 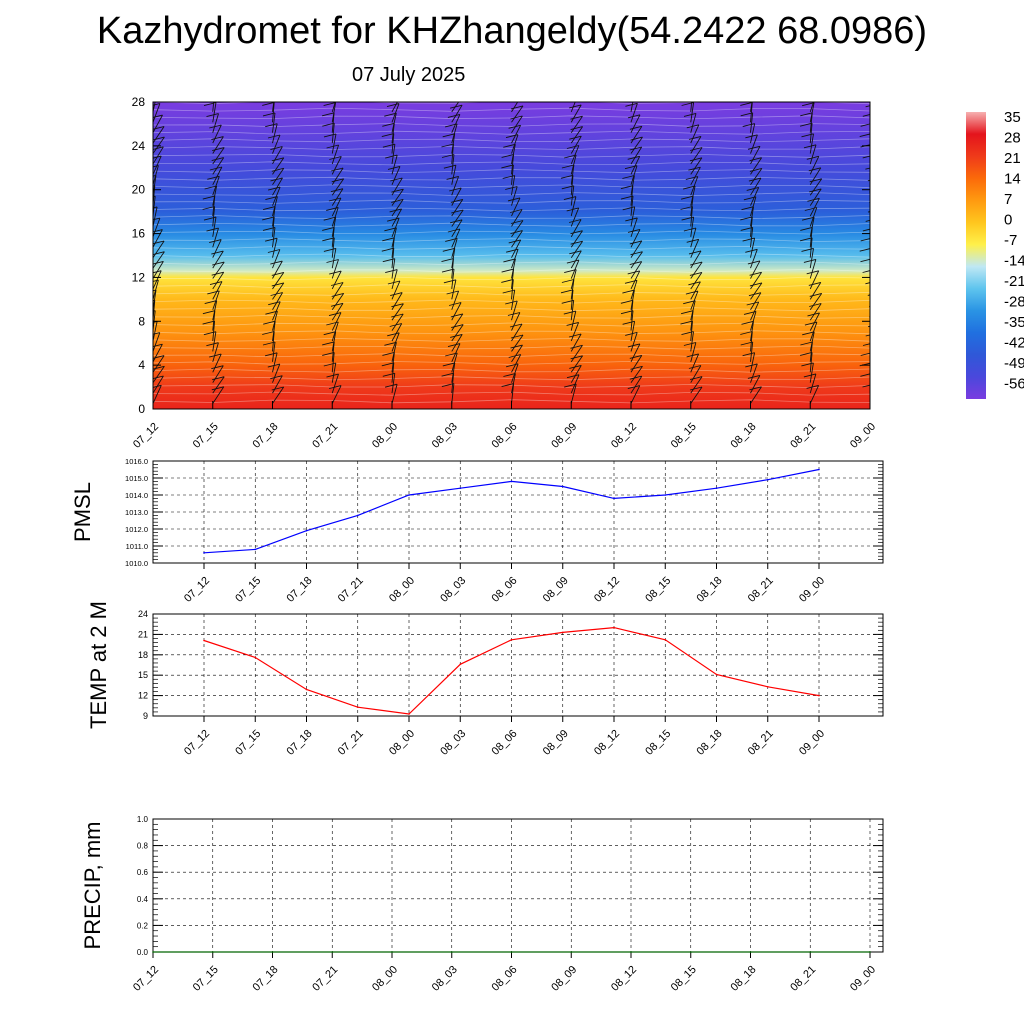 I want to click on x-tick-label: 07_18, so click(x=266, y=979).